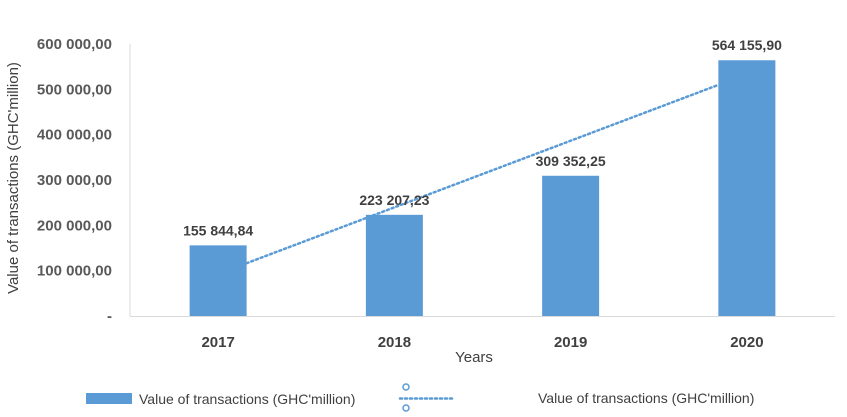 The height and width of the screenshot is (417, 847). I want to click on data-label: 223 207,23, so click(394, 200).